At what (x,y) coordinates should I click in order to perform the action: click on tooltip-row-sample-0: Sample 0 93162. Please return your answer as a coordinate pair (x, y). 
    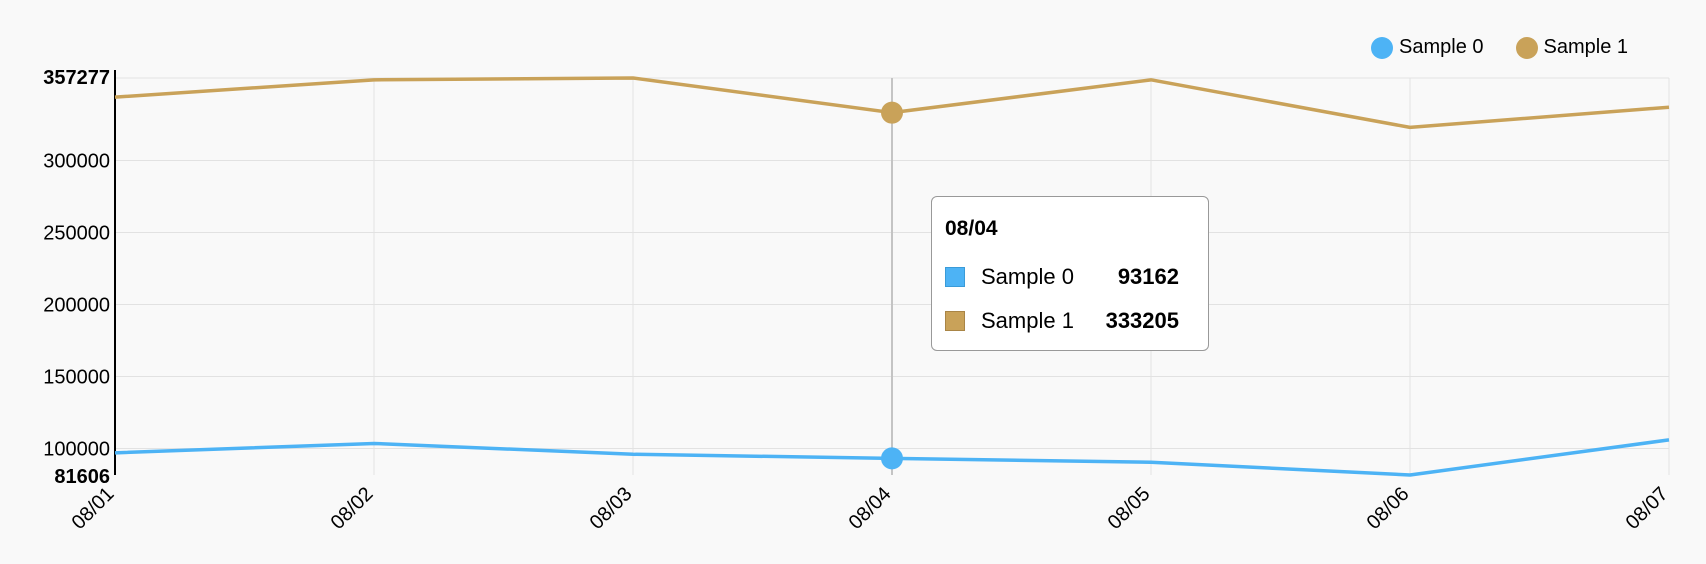
    Looking at the image, I should click on (1070, 277).